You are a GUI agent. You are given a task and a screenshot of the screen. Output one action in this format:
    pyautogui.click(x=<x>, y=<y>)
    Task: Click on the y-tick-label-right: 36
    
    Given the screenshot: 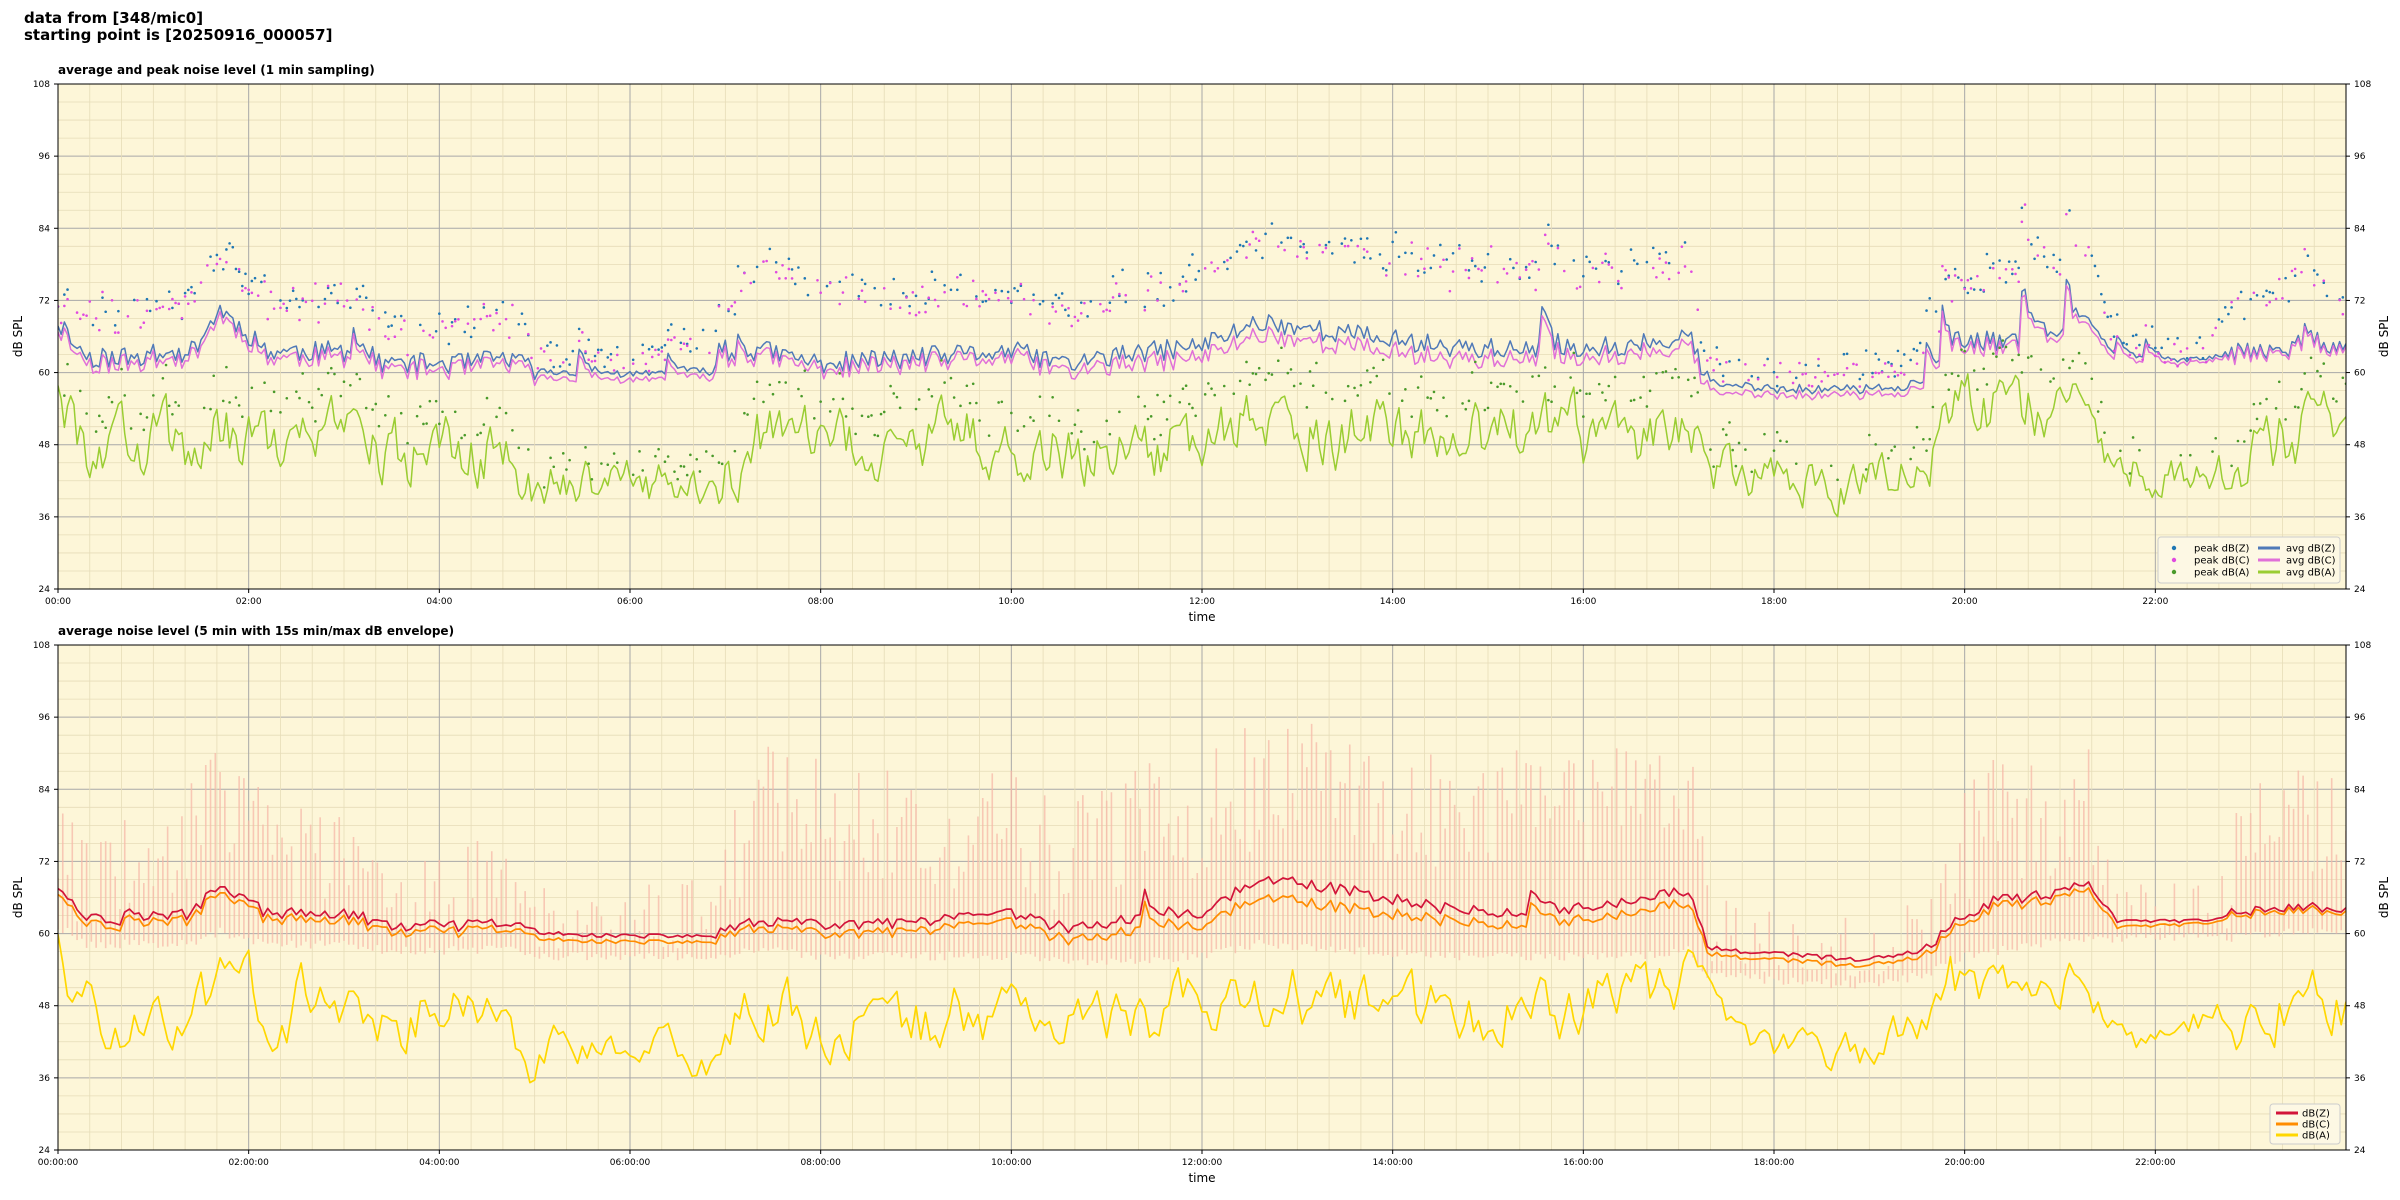 What is the action you would take?
    pyautogui.click(x=2360, y=518)
    